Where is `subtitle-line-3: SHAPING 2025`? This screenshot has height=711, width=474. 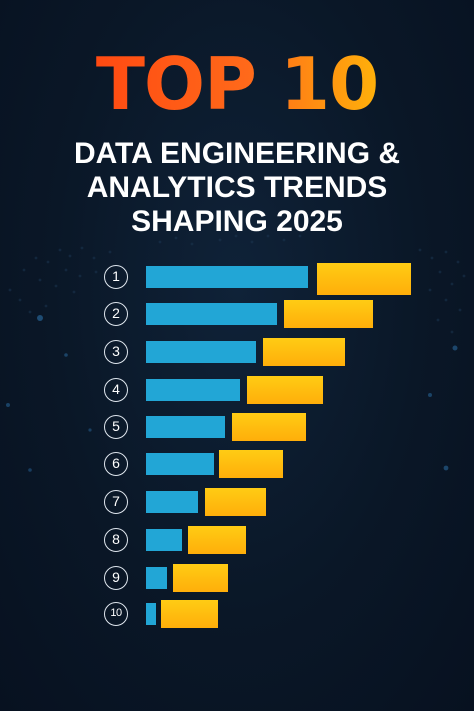
subtitle-line-3: SHAPING 2025 is located at coordinates (237, 221).